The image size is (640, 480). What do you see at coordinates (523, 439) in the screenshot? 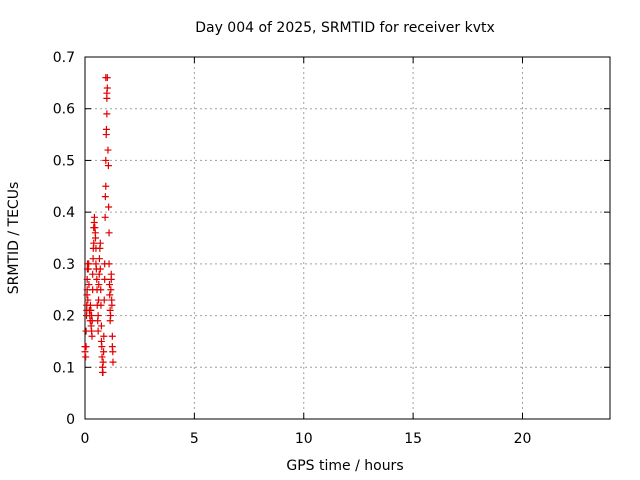
I see `x-tick-label: 20` at bounding box center [523, 439].